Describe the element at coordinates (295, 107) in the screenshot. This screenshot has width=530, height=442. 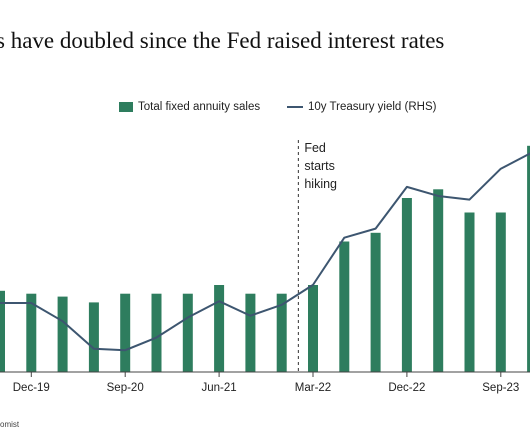
I see `legend-swatch-line` at that location.